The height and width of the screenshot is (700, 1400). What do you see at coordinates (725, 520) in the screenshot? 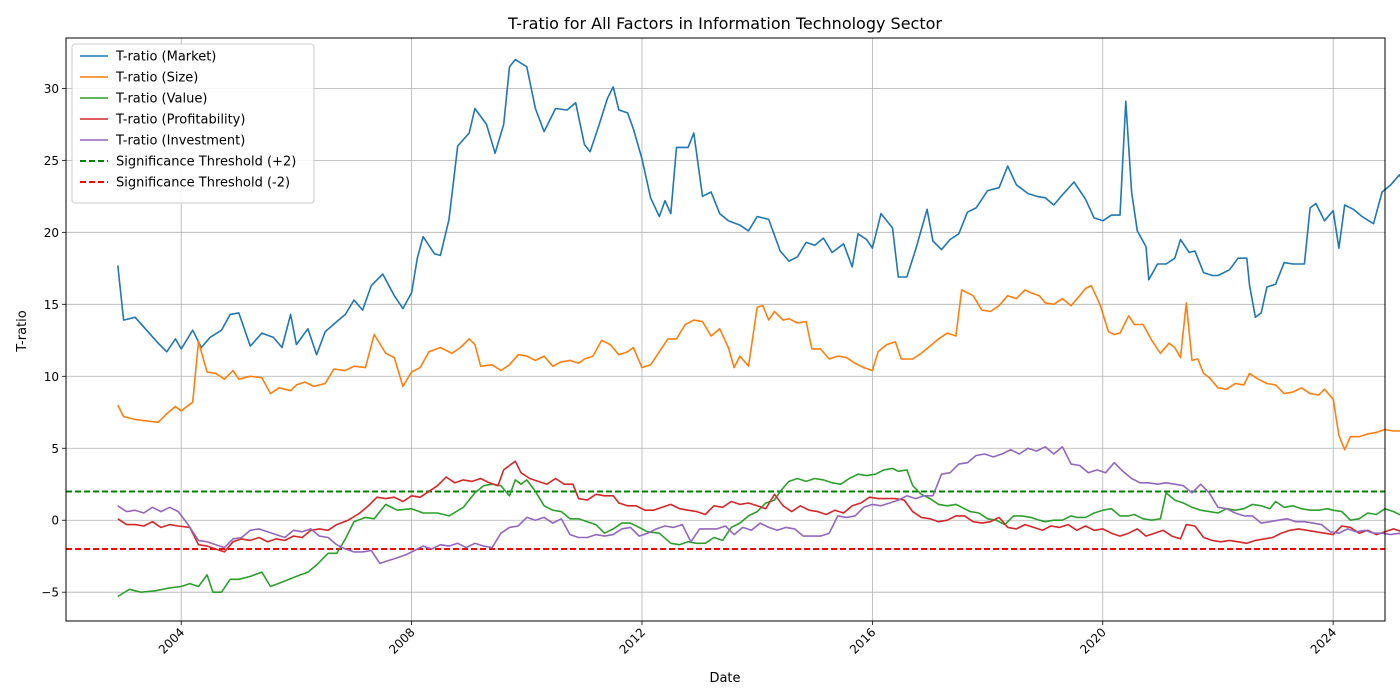
I see `threshold-lines` at bounding box center [725, 520].